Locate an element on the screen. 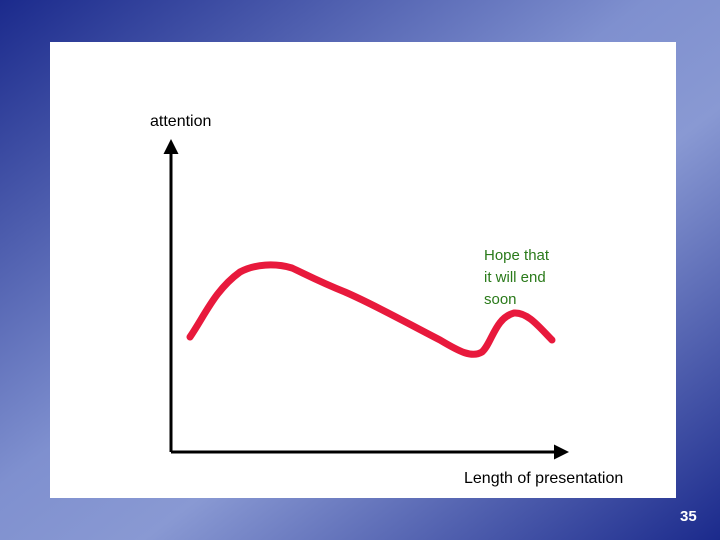 The image size is (720, 540). x-axis-label: Length of presentation is located at coordinates (543, 478).